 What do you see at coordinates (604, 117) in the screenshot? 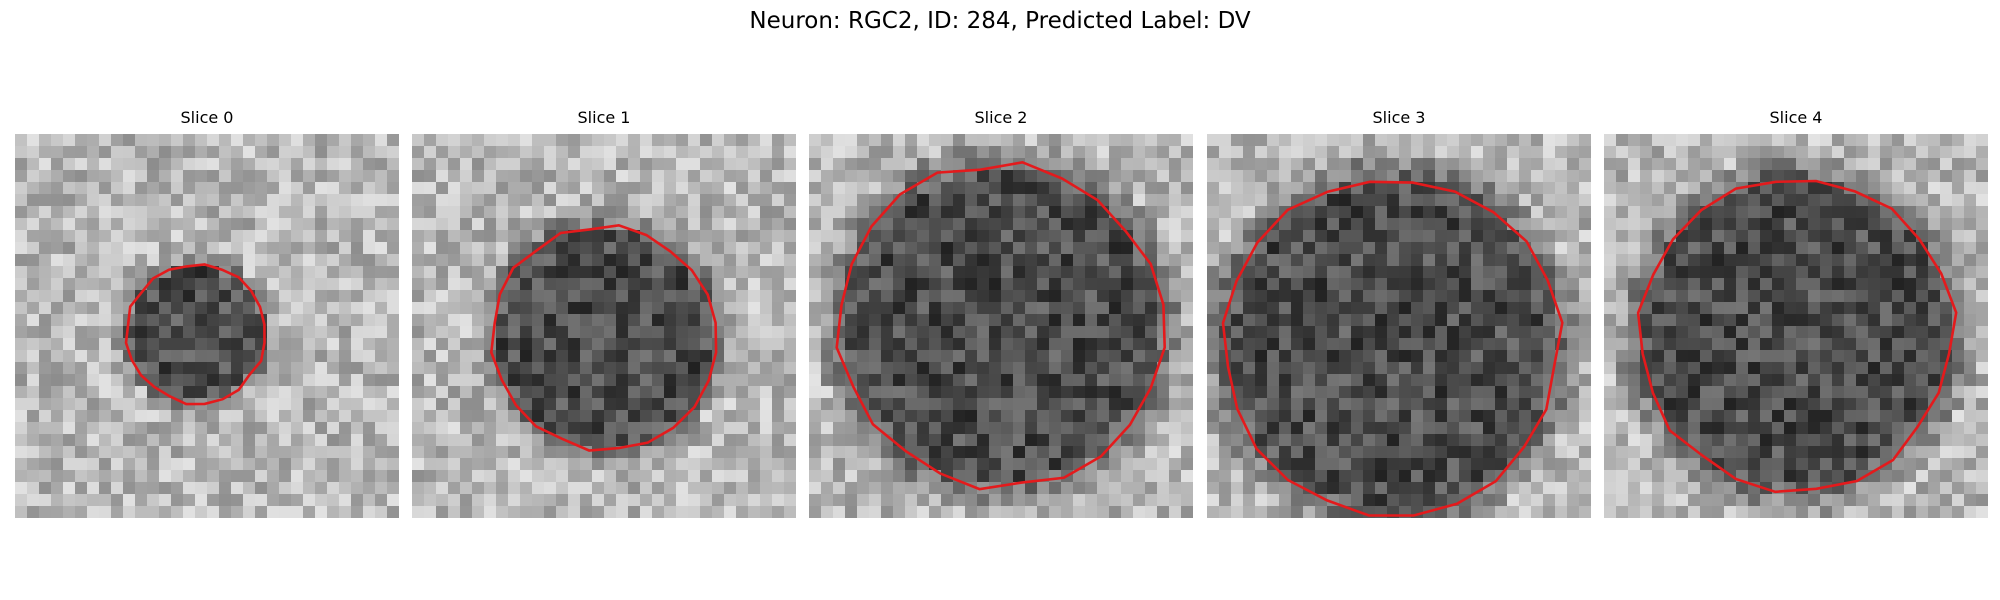
I see `slice-title: Slice 1` at bounding box center [604, 117].